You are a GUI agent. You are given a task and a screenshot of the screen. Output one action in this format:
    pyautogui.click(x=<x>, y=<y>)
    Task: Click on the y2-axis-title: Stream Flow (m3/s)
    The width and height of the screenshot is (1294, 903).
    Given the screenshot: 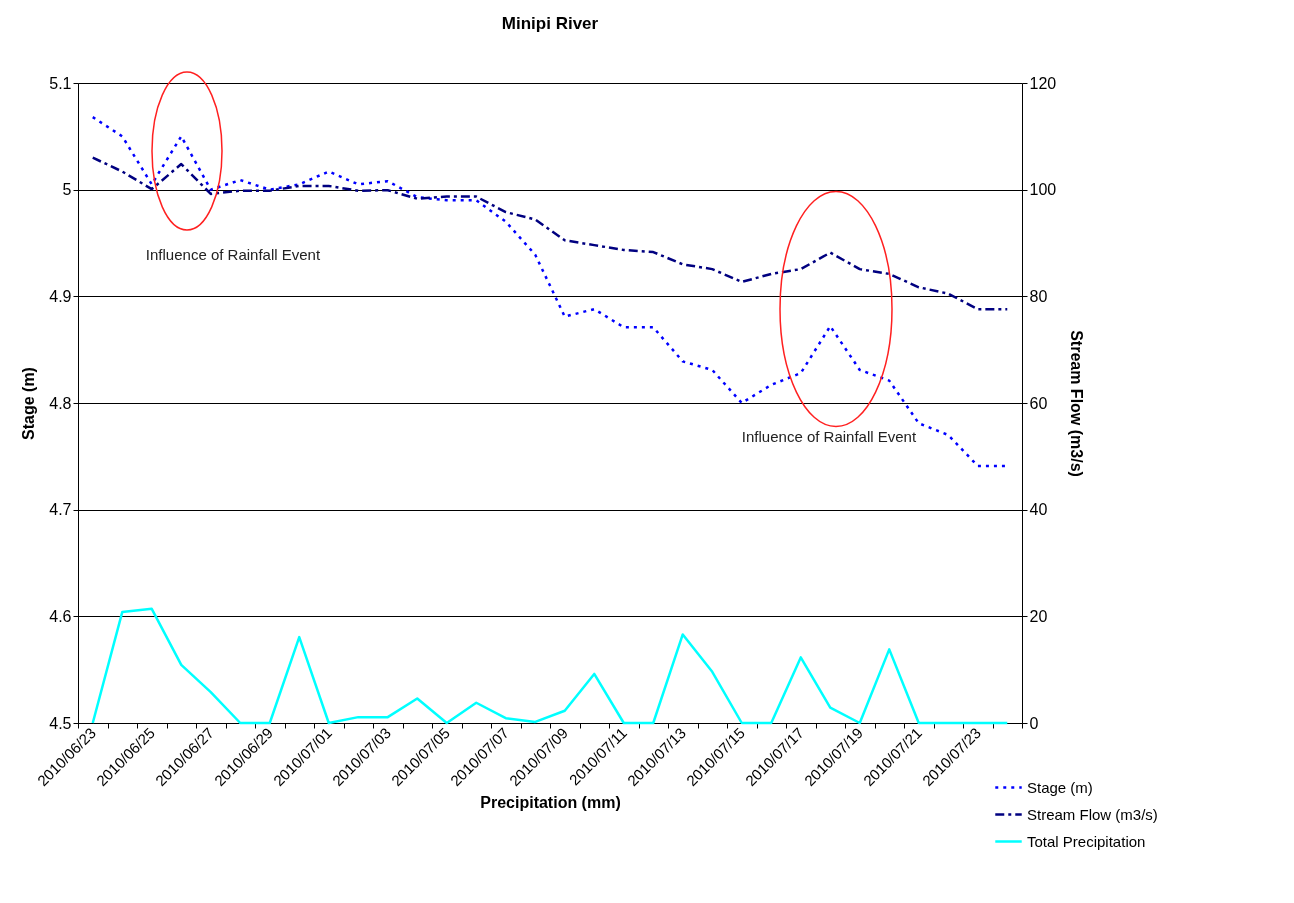 What is the action you would take?
    pyautogui.click(x=1077, y=403)
    